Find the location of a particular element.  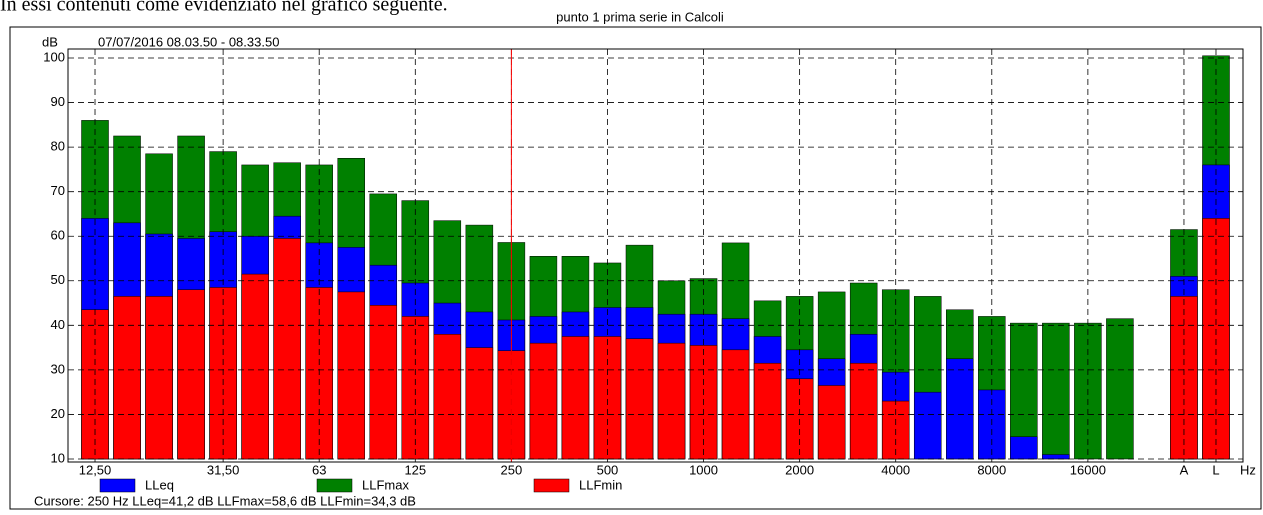

x-tick-label: 500 is located at coordinates (608, 469).